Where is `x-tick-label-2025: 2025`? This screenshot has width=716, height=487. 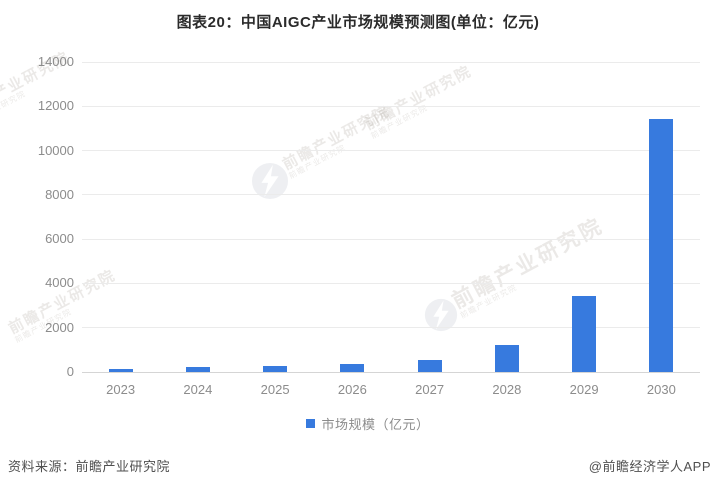 x-tick-label-2025: 2025 is located at coordinates (275, 389).